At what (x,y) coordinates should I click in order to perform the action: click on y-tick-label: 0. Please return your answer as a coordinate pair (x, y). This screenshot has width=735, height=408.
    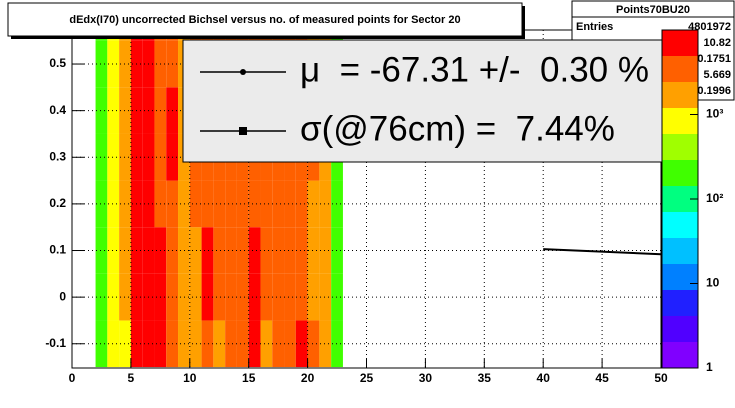
    Looking at the image, I should click on (62, 296).